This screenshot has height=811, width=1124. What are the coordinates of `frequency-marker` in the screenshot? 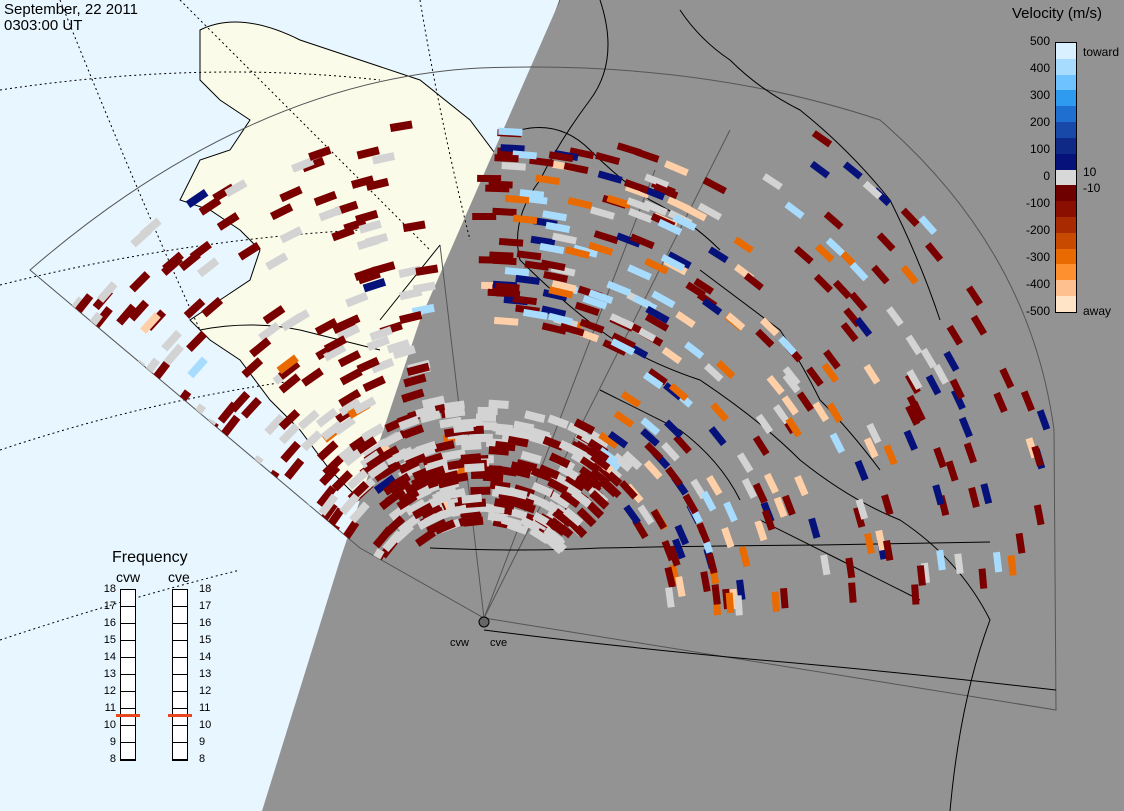 It's located at (128, 715).